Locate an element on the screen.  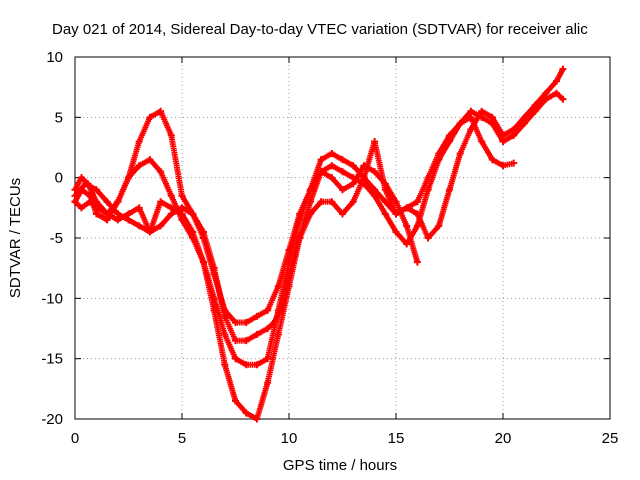
y-tick-label: 10 is located at coordinates (54, 57).